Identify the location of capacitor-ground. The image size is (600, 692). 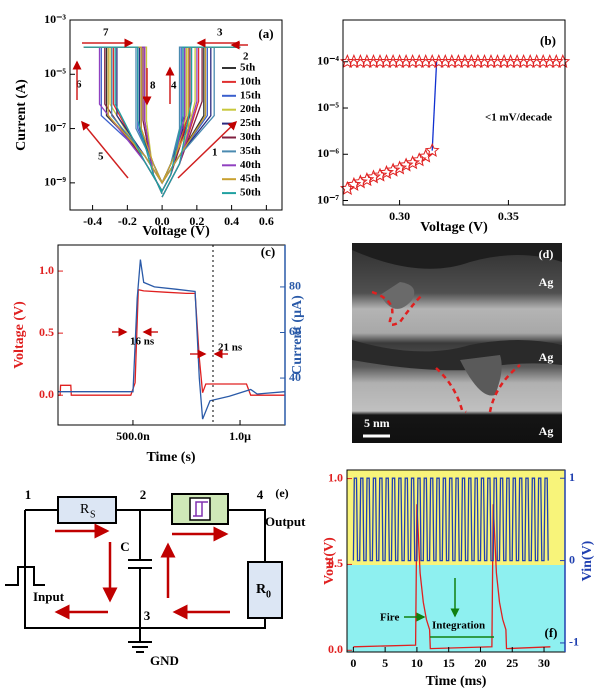
(140, 581).